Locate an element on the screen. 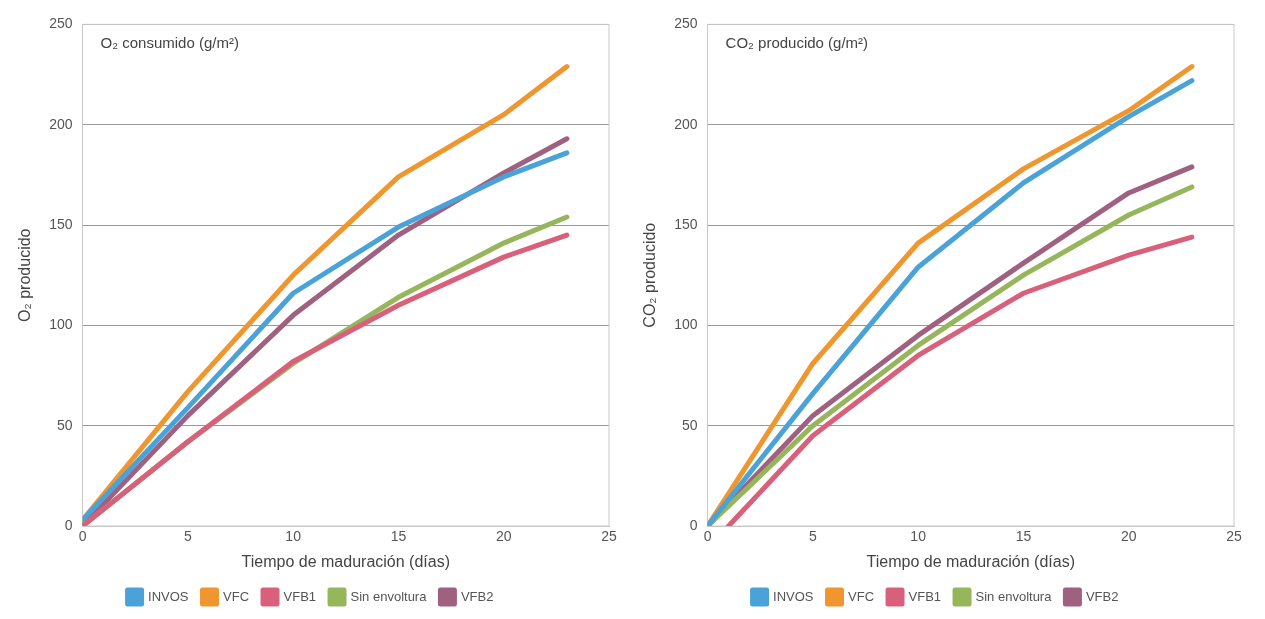 This screenshot has width=1265, height=619. text: O₂ consumido (g/m²) is located at coordinates (169, 43).